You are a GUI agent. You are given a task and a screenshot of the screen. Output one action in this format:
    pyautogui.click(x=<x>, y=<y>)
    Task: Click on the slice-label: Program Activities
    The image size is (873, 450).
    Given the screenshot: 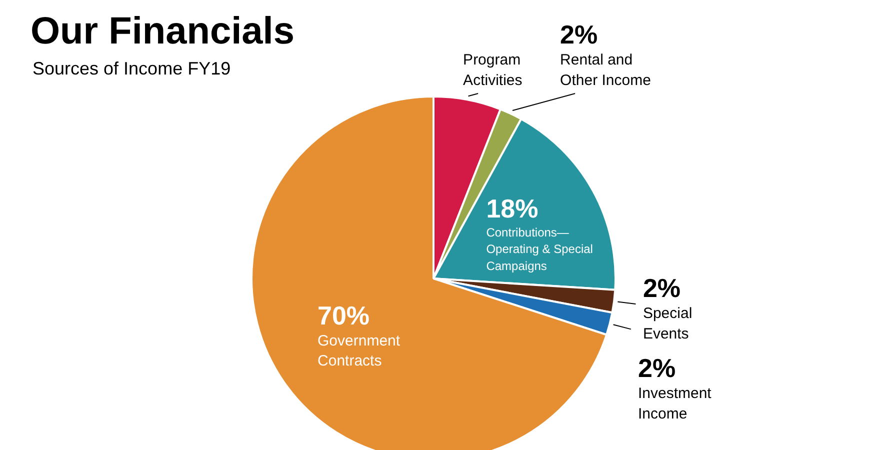 What is the action you would take?
    pyautogui.click(x=492, y=70)
    